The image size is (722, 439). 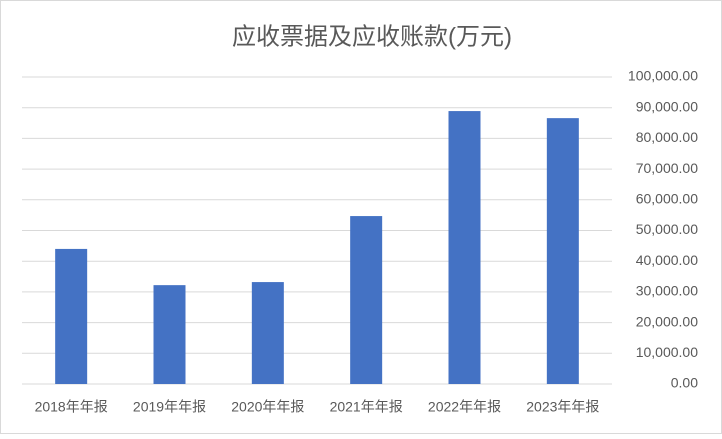 What do you see at coordinates (667, 168) in the screenshot?
I see `y-tick-label: 70,000.00` at bounding box center [667, 168].